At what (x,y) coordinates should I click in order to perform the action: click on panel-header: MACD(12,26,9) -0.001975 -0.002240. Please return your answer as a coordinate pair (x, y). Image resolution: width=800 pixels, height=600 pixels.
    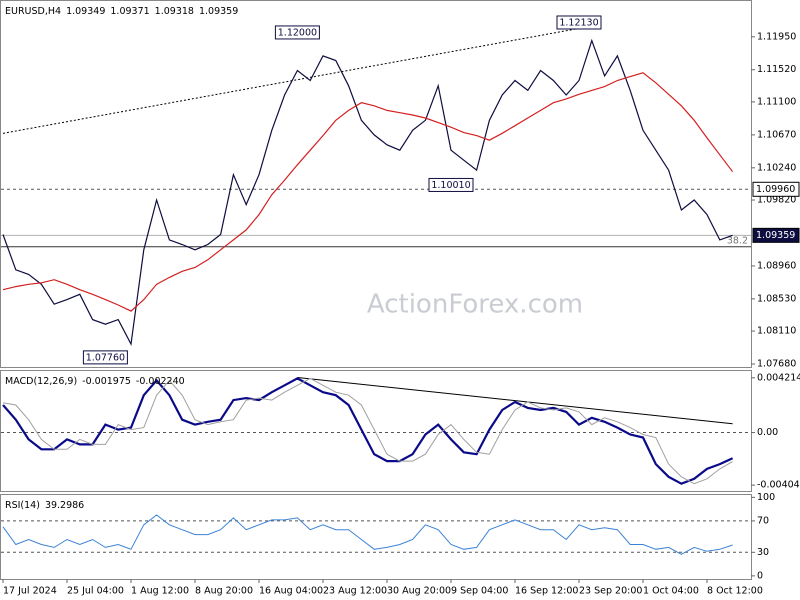
    Looking at the image, I should click on (95, 381).